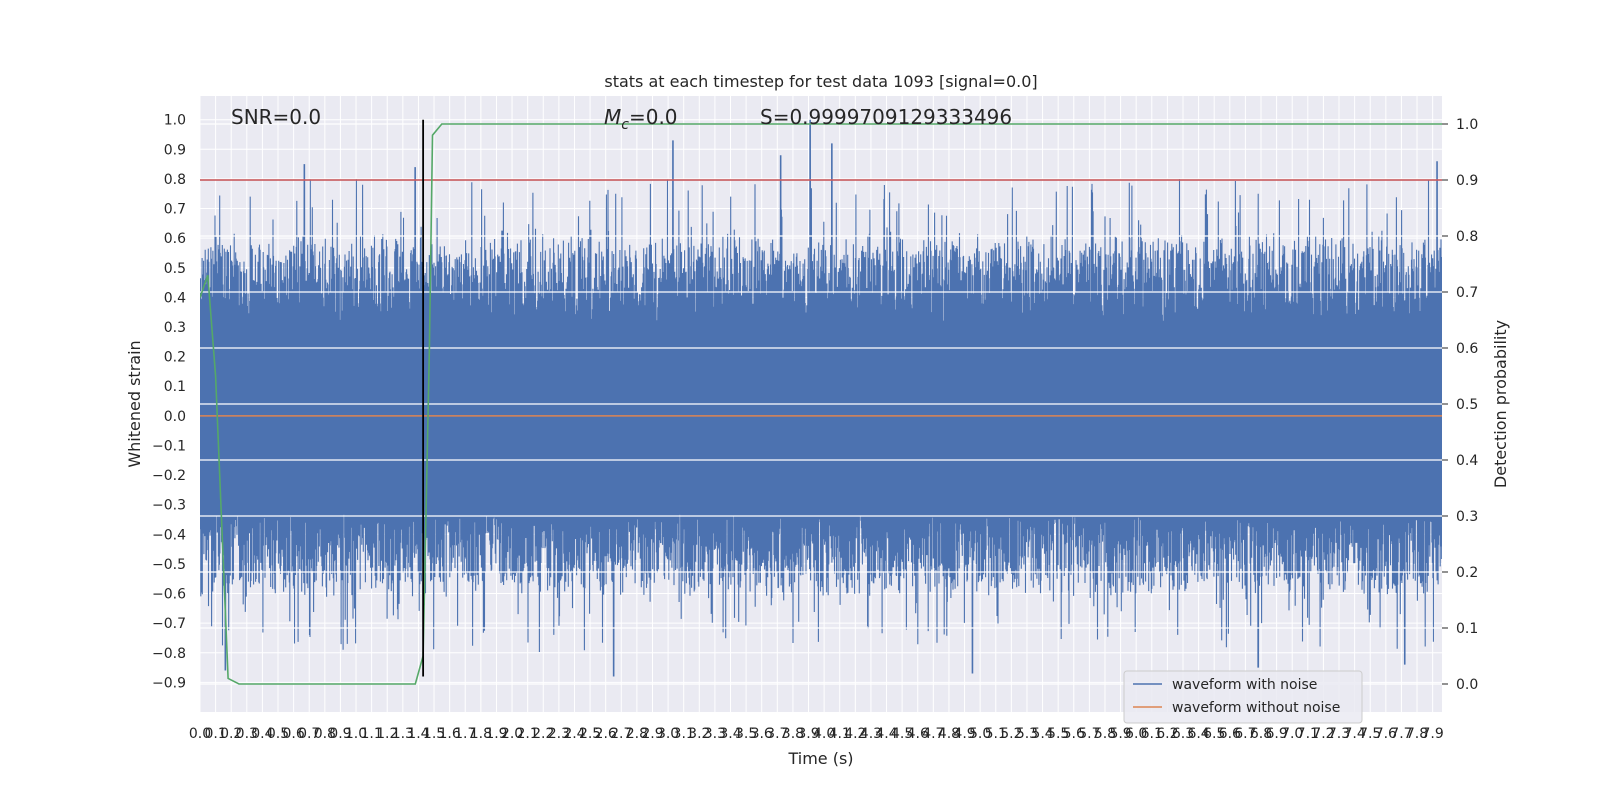  Describe the element at coordinates (175, 239) in the screenshot. I see `y-tick-label: 0.6` at that location.